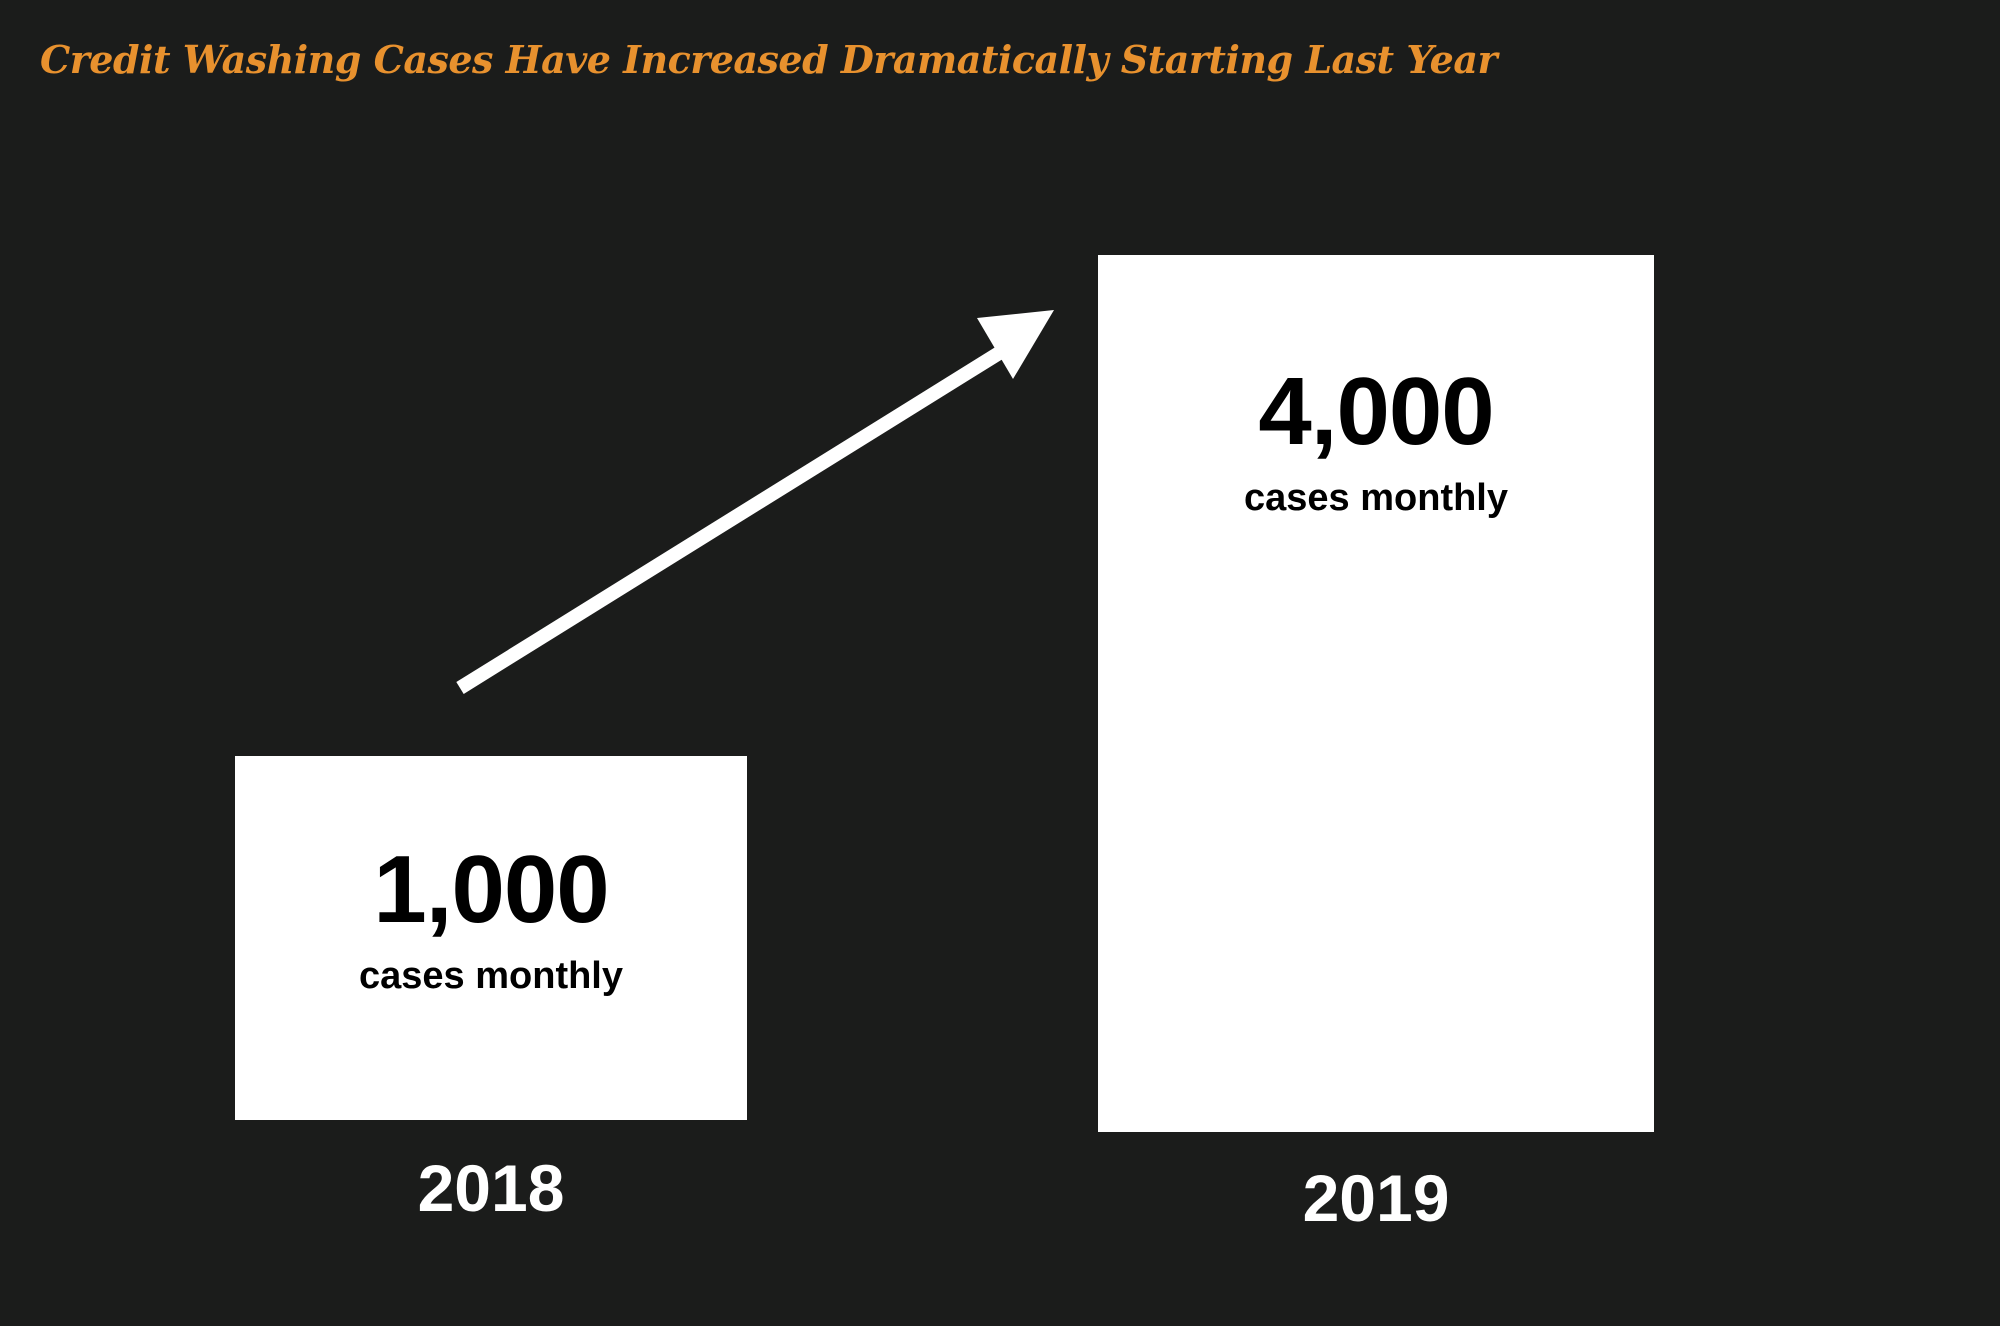 The image size is (2000, 1326). What do you see at coordinates (1376, 1198) in the screenshot?
I see `category-label-2019: 2019` at bounding box center [1376, 1198].